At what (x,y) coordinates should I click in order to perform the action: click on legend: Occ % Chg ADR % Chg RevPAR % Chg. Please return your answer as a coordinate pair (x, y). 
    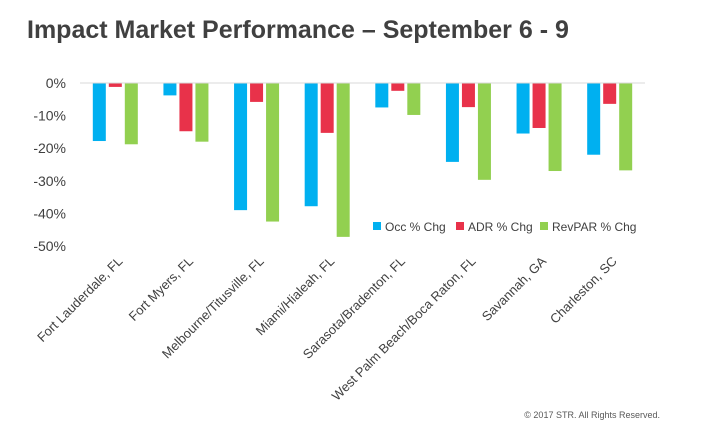
    Looking at the image, I should click on (504, 227).